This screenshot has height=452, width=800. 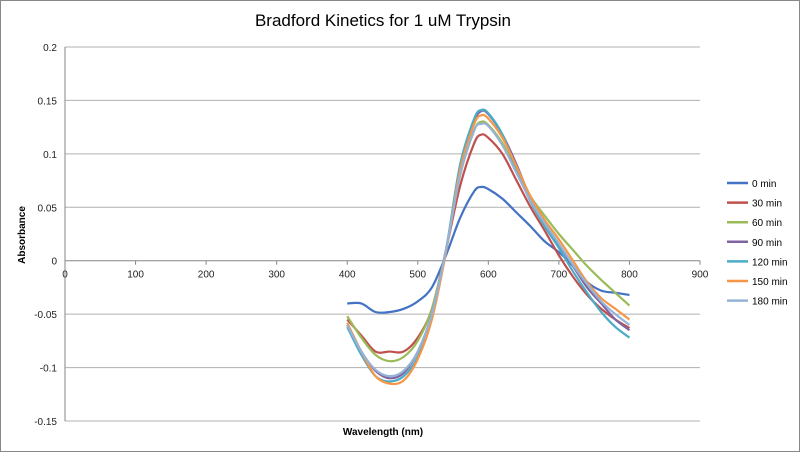 I want to click on y-tick-label: -0.1, so click(x=49, y=369).